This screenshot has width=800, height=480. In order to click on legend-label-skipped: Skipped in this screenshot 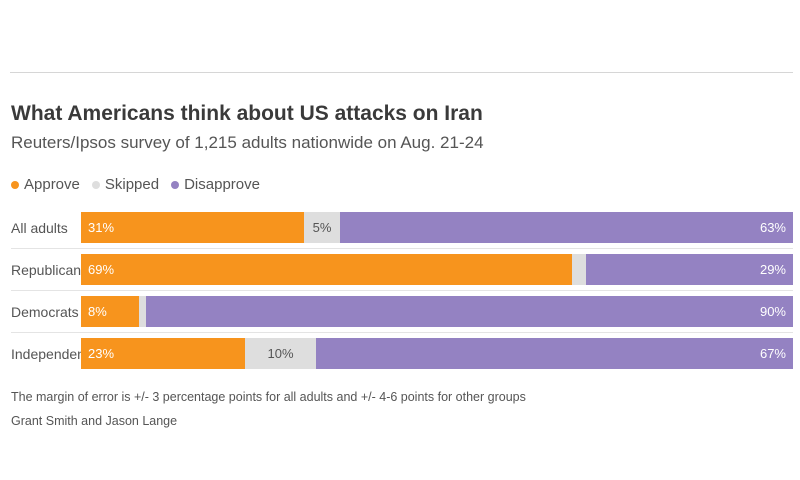, I will do `click(132, 184)`.